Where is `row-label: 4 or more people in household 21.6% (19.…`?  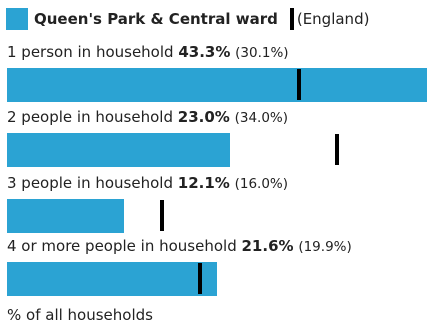
row-label: 4 or more people in household 21.6% (19.… is located at coordinates (217, 246).